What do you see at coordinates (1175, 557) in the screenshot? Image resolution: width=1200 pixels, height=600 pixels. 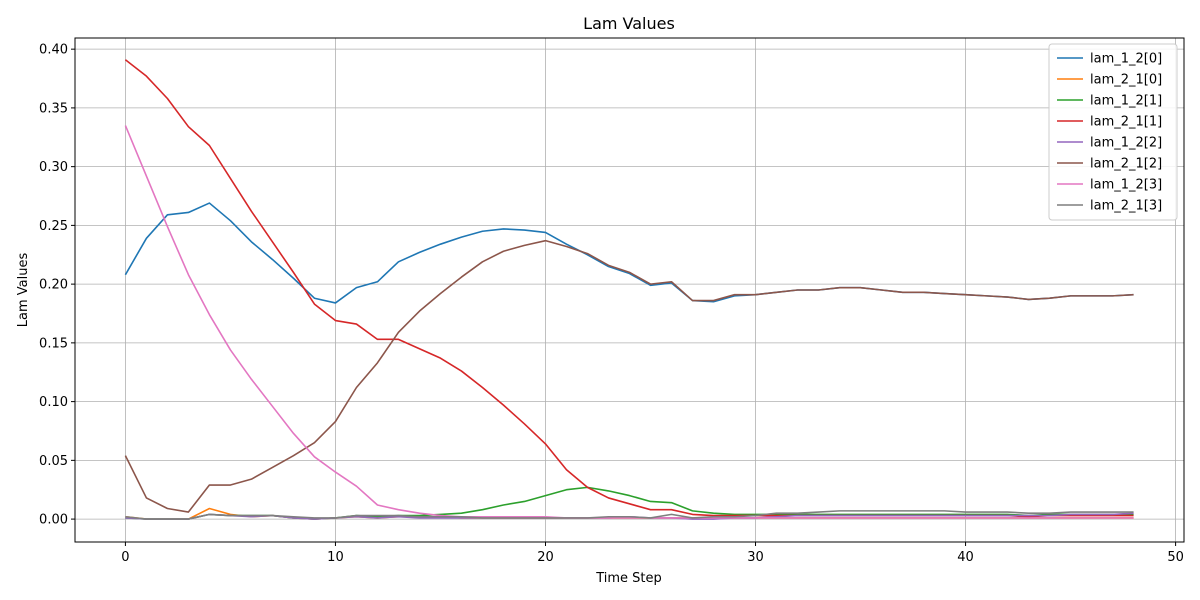 I see `x-tick-label: 50` at bounding box center [1175, 557].